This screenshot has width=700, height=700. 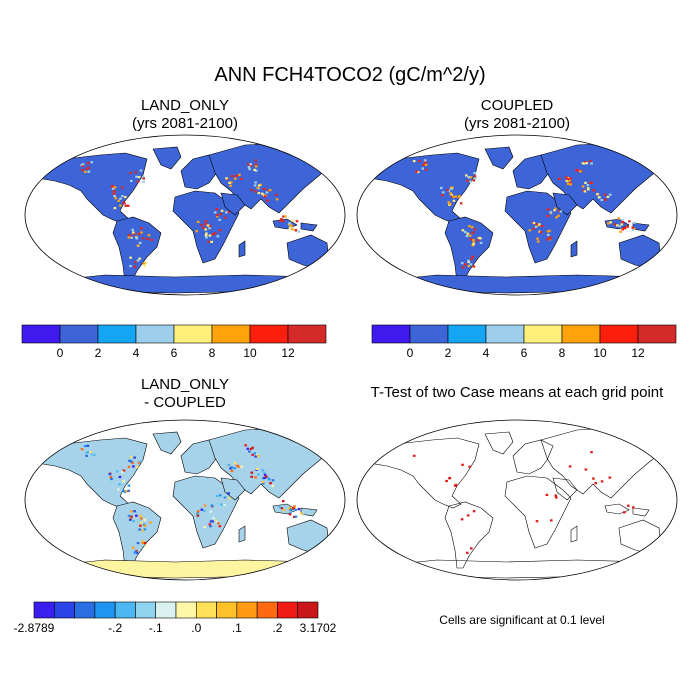 I want to click on panel-1-title-line1: LAND_ONLY, so click(x=185, y=105).